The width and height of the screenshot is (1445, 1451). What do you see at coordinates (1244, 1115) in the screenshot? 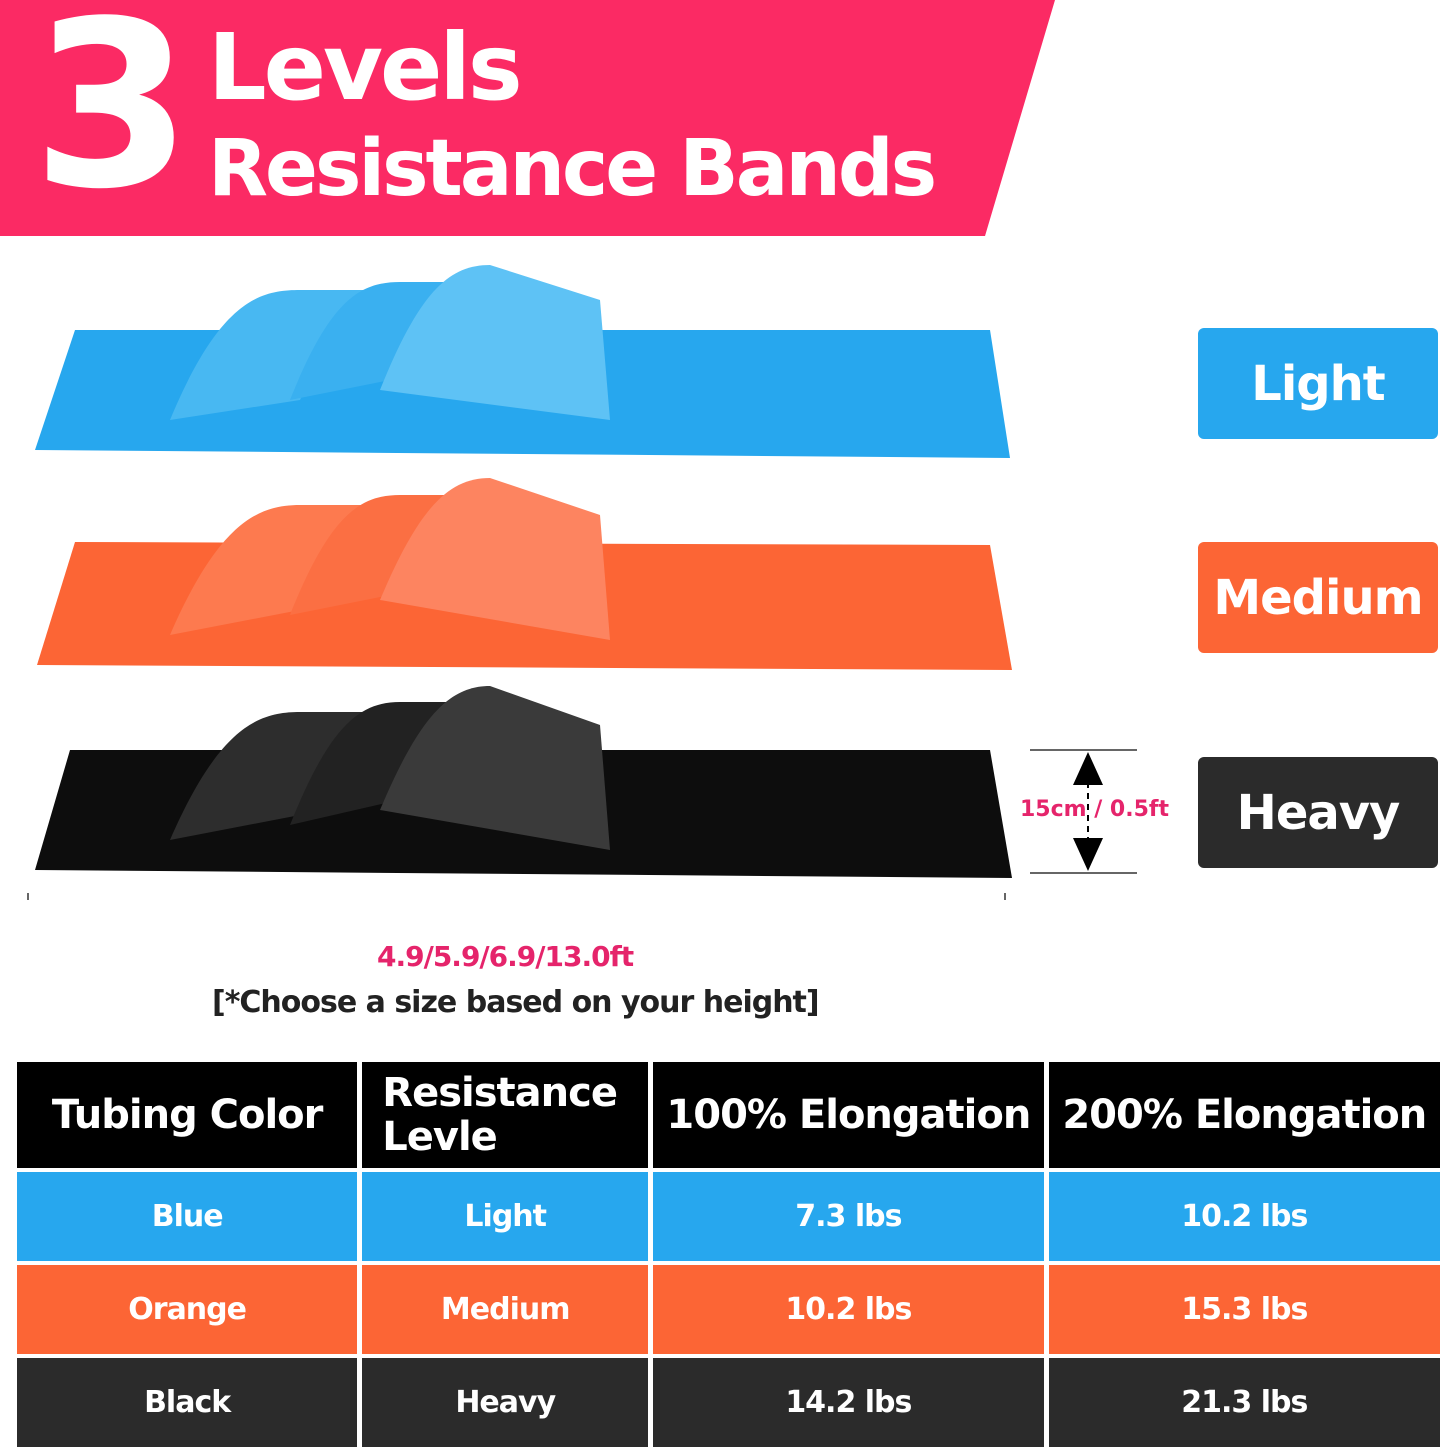
I see `header-cell: 200% Elongation` at bounding box center [1244, 1115].